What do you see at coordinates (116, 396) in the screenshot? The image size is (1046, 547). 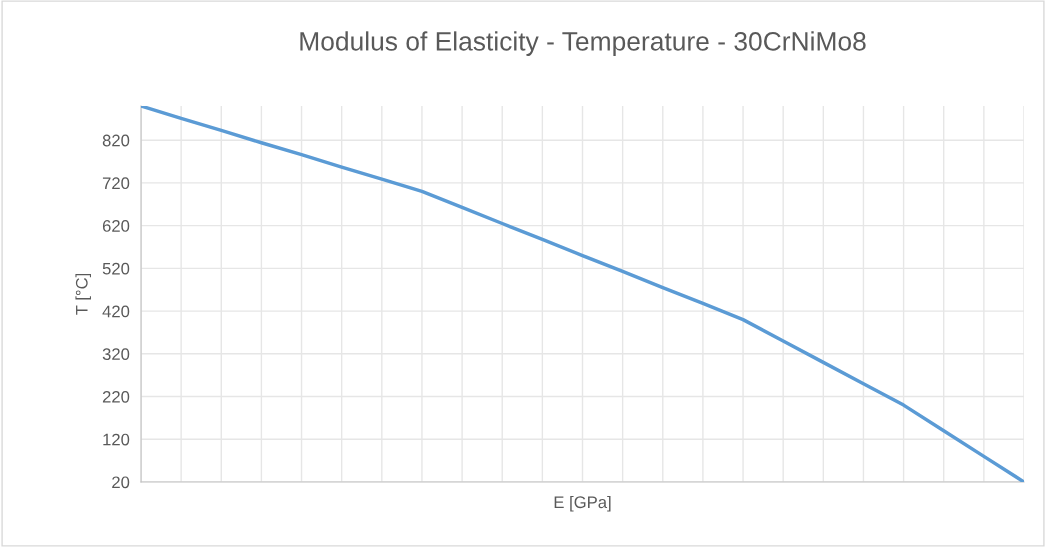 I see `y-tick-label: 220` at bounding box center [116, 396].